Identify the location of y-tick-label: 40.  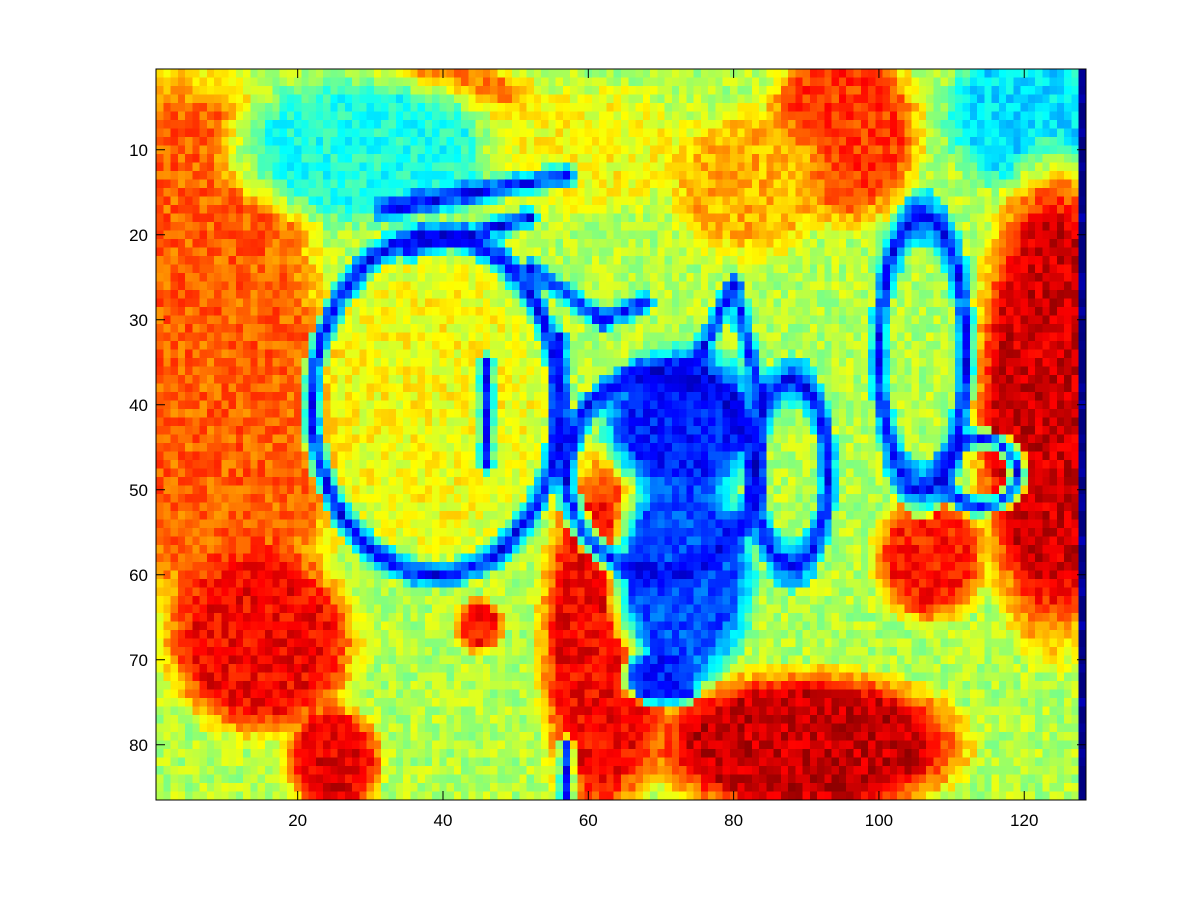
(138, 405).